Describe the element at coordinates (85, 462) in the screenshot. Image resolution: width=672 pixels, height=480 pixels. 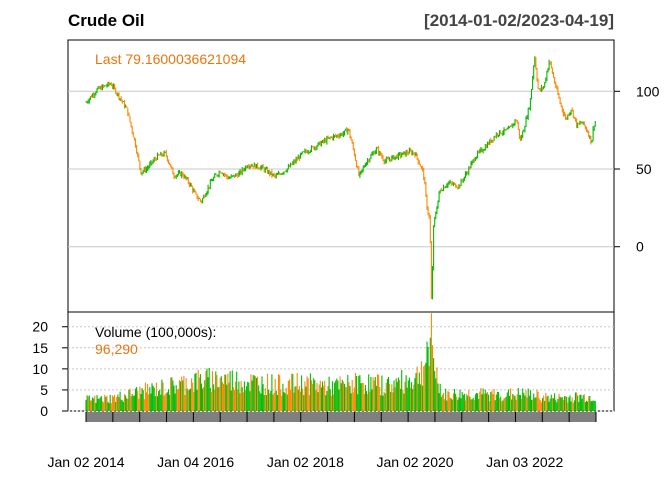
I see `x-tick-label: Jan 02 2014` at that location.